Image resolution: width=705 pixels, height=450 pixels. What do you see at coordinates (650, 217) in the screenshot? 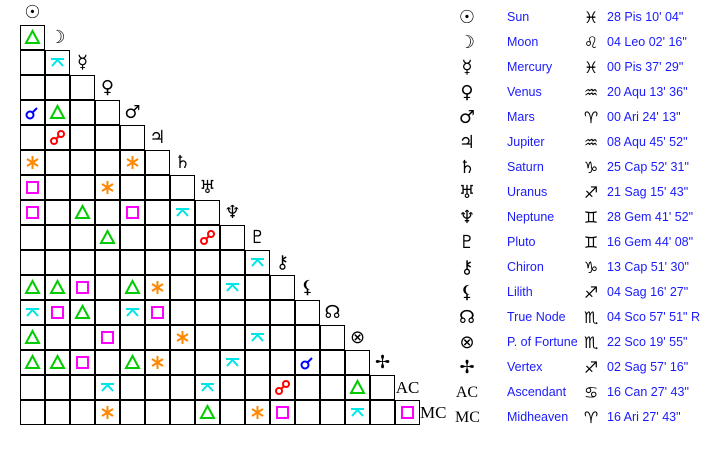
I see `planet-position: 28 Gem 41' 52"` at bounding box center [650, 217].